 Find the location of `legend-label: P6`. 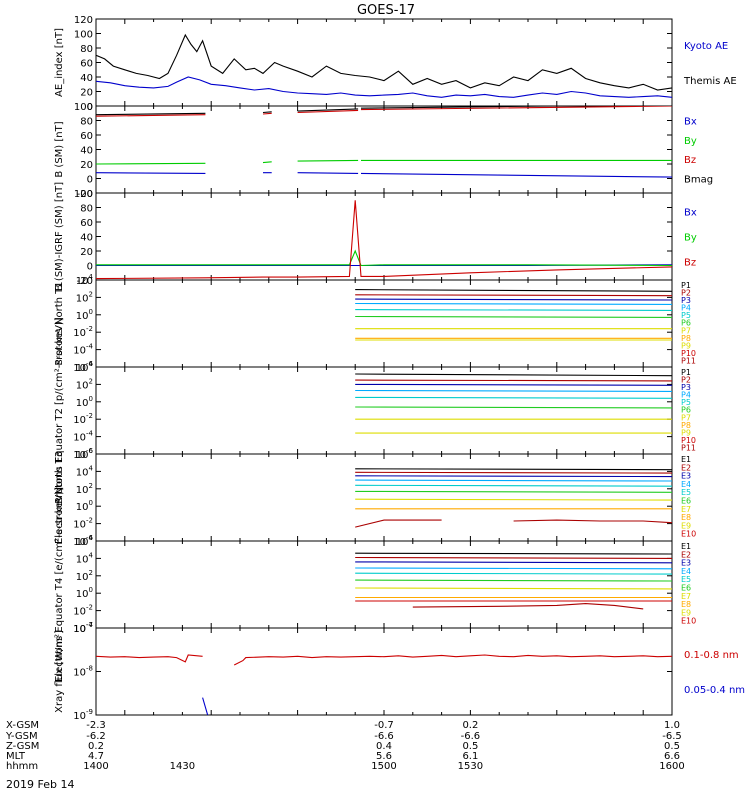

legend-label: P6 is located at coordinates (686, 410).